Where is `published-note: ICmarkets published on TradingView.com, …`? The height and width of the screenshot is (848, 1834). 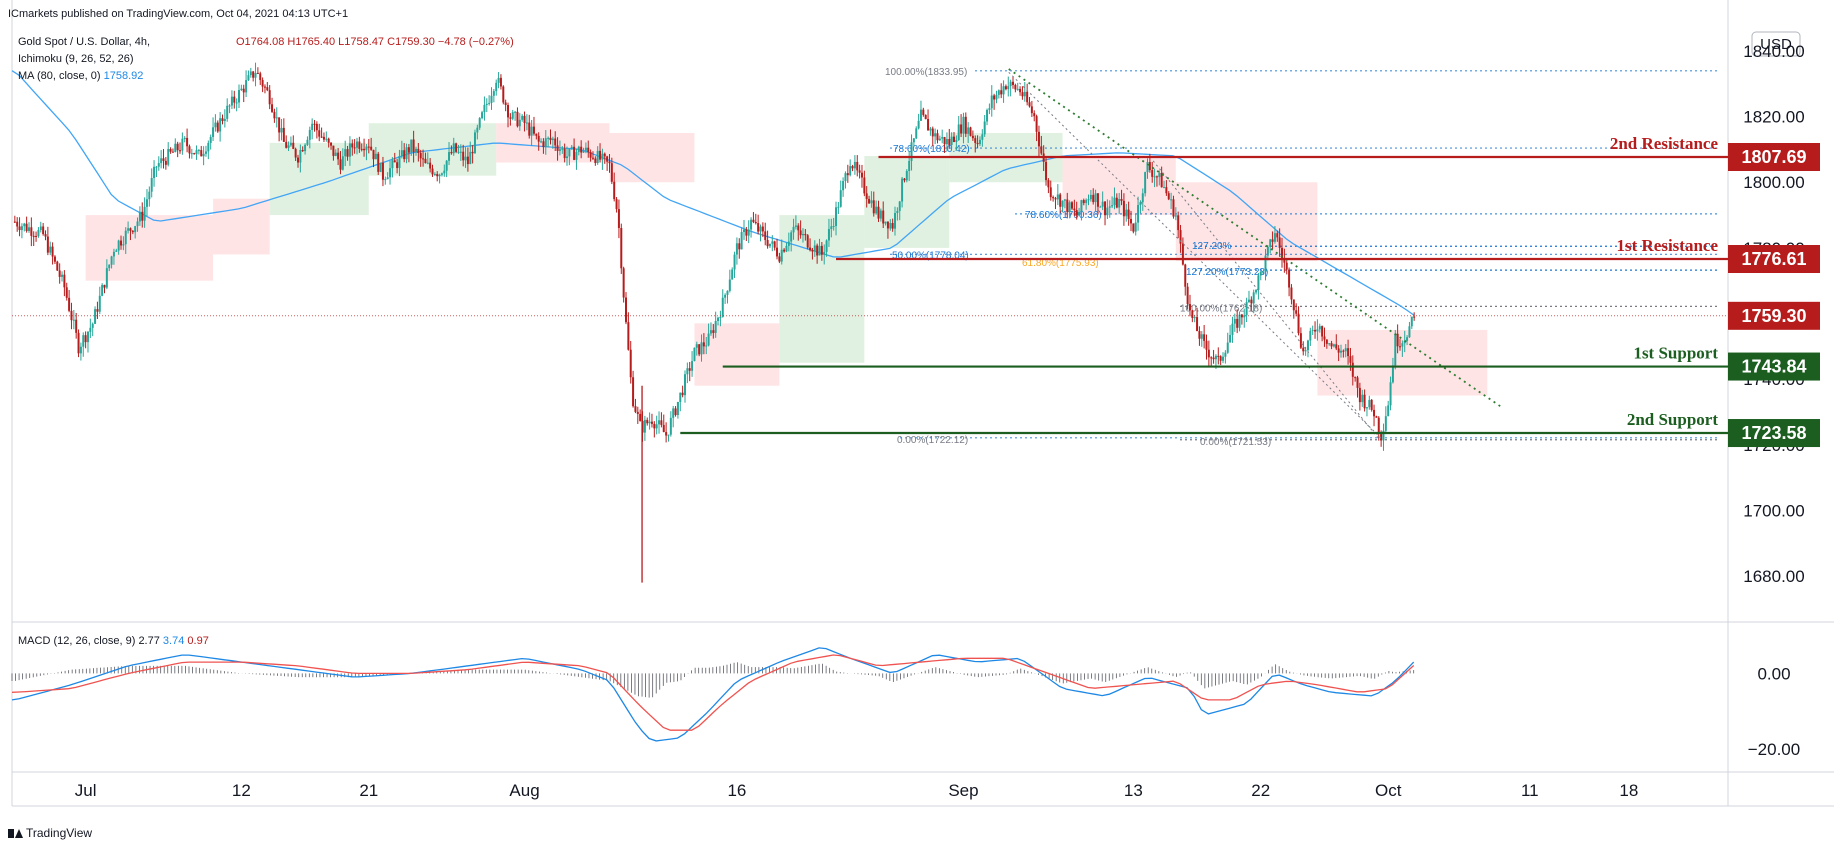 published-note: ICmarkets published on TradingView.com, … is located at coordinates (178, 14).